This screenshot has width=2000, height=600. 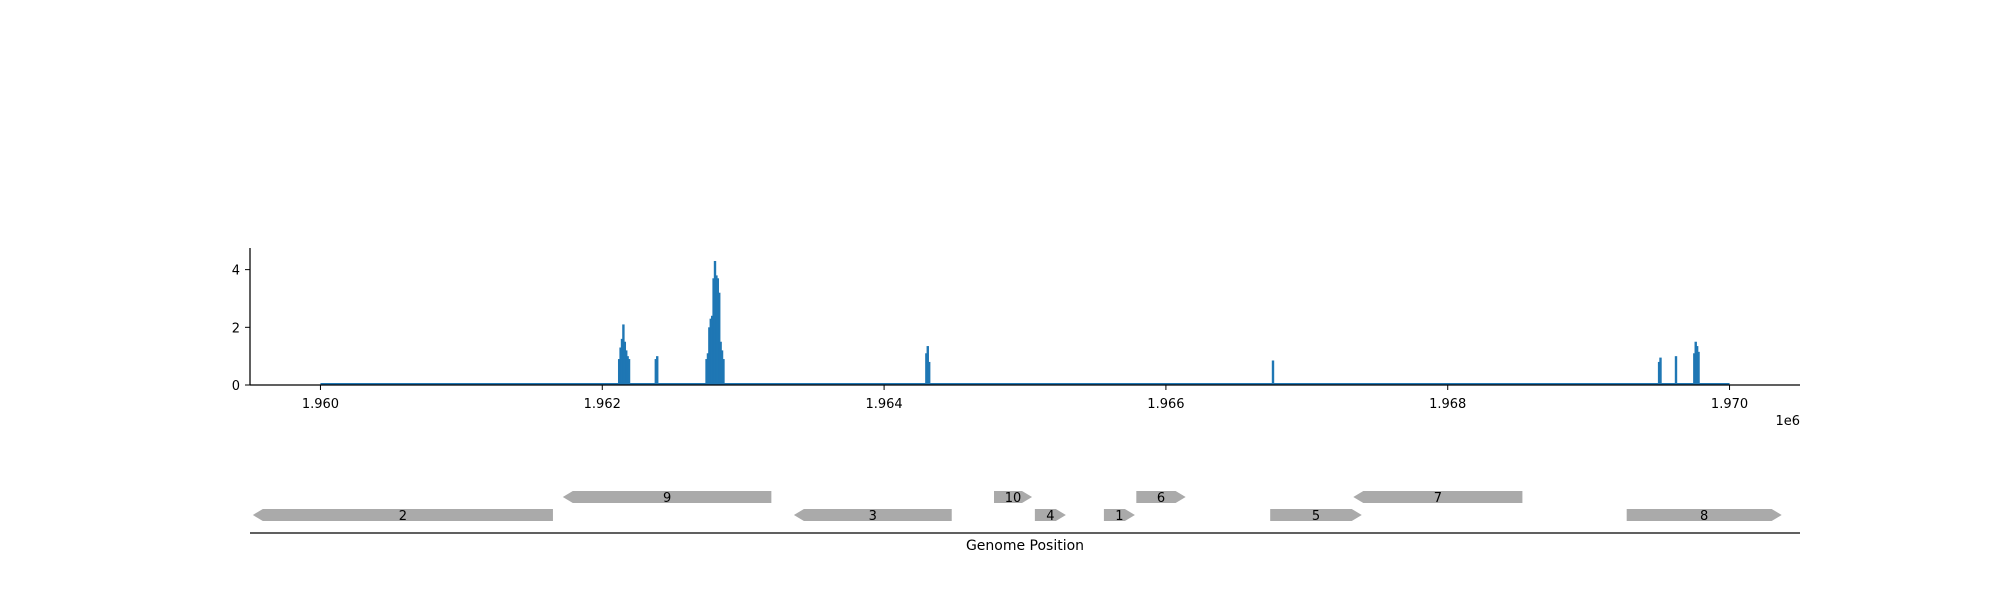 I want to click on gene-feature: 2, so click(x=402, y=516).